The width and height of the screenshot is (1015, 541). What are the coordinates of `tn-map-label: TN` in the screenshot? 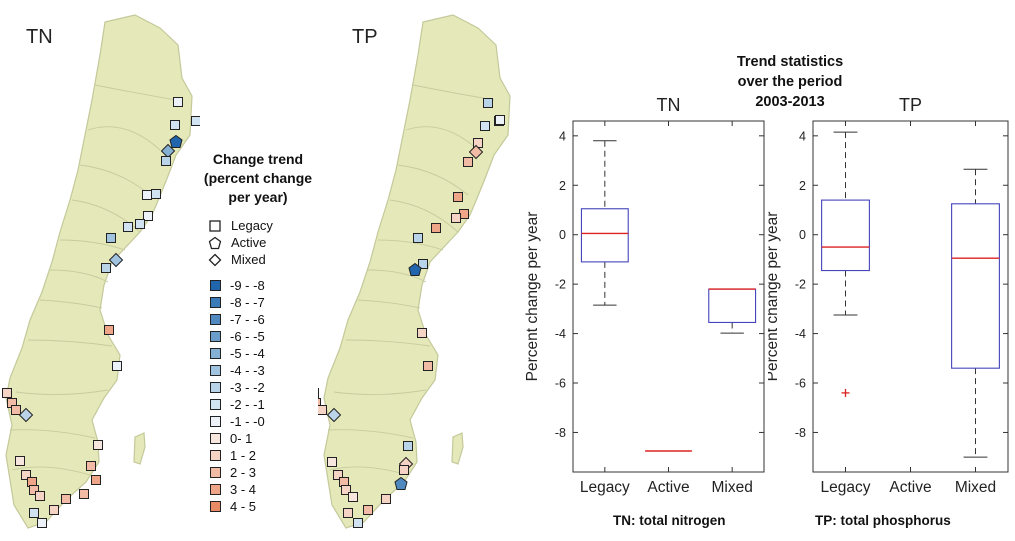 It's located at (39, 37).